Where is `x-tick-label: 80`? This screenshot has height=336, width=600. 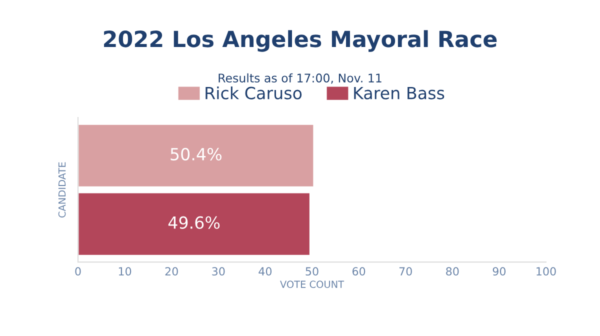
x-tick-label: 80 is located at coordinates (452, 271).